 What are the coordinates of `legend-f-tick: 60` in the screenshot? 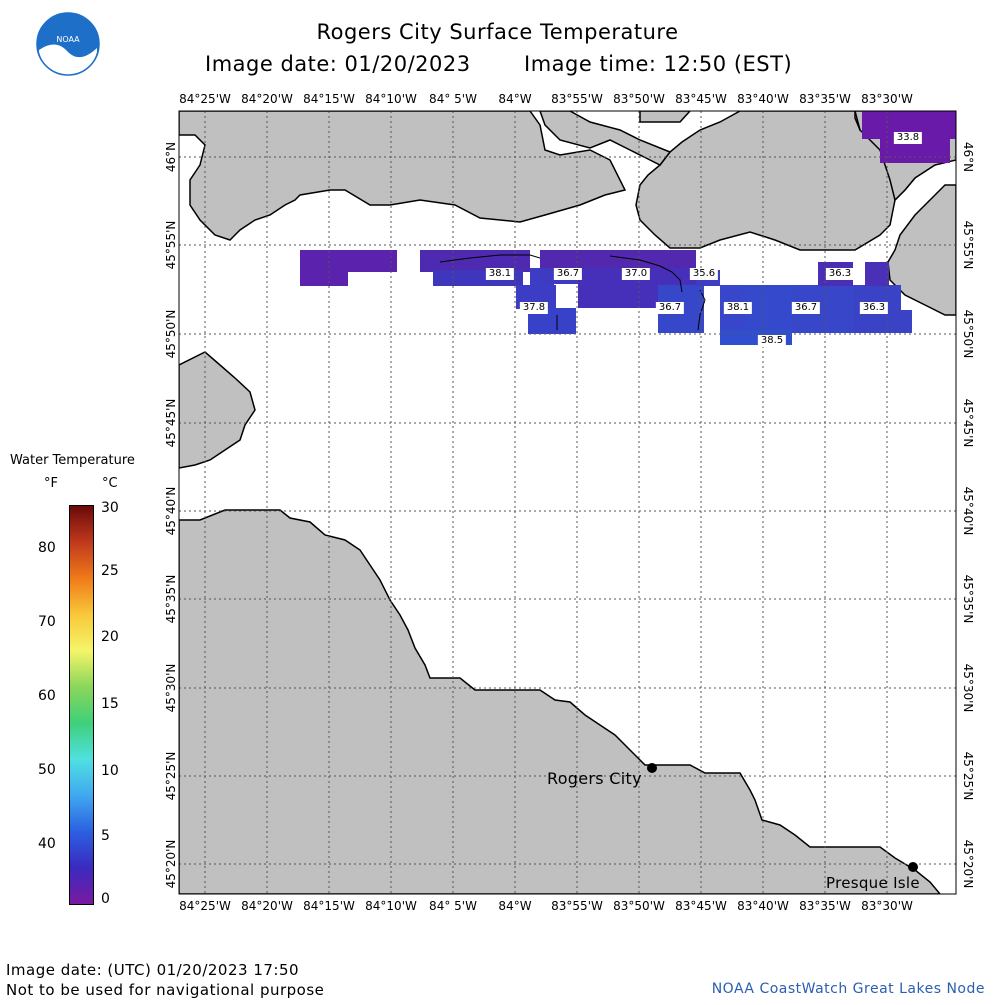 It's located at (47, 696).